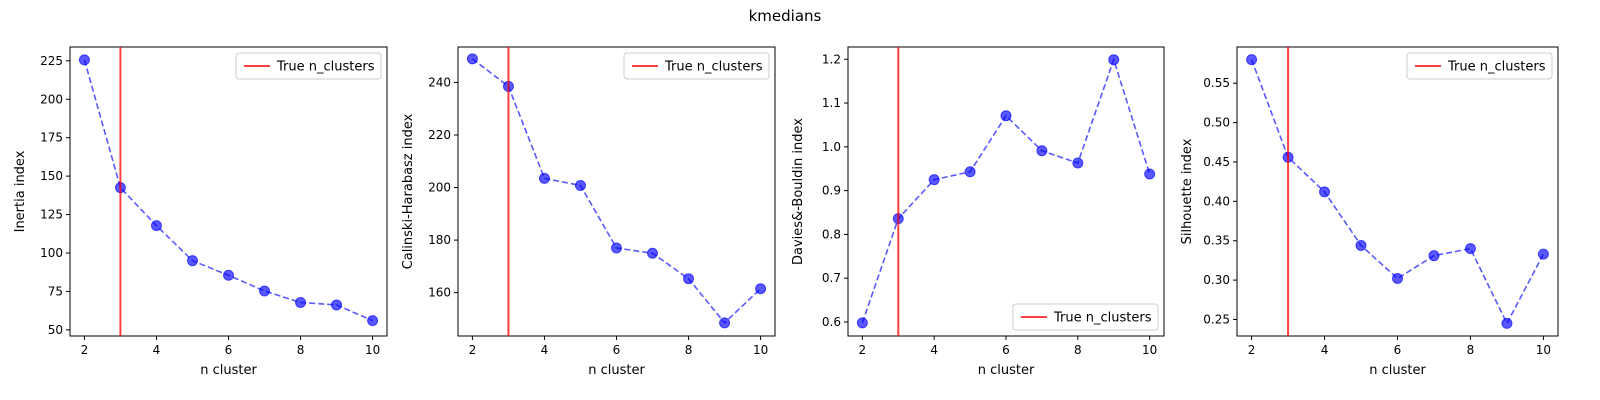 Image resolution: width=1600 pixels, height=400 pixels. I want to click on y-tick-label: 0.30, so click(1216, 280).